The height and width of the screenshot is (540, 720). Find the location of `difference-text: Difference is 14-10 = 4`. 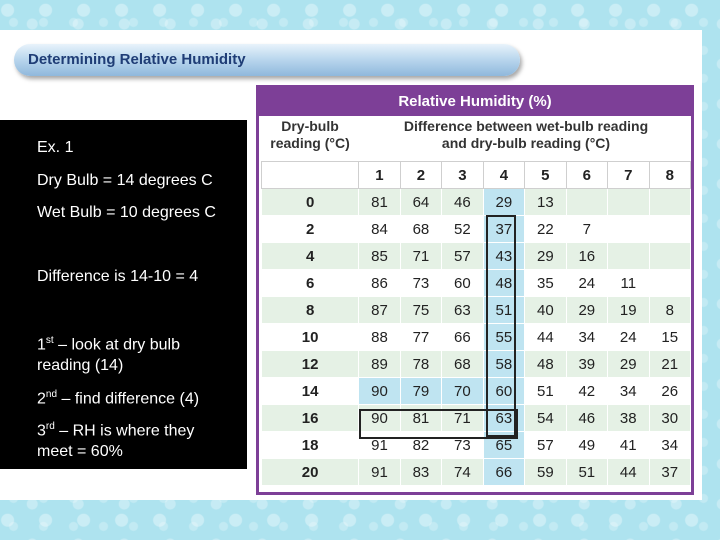

difference-text: Difference is 14-10 = 4 is located at coordinates (118, 276).